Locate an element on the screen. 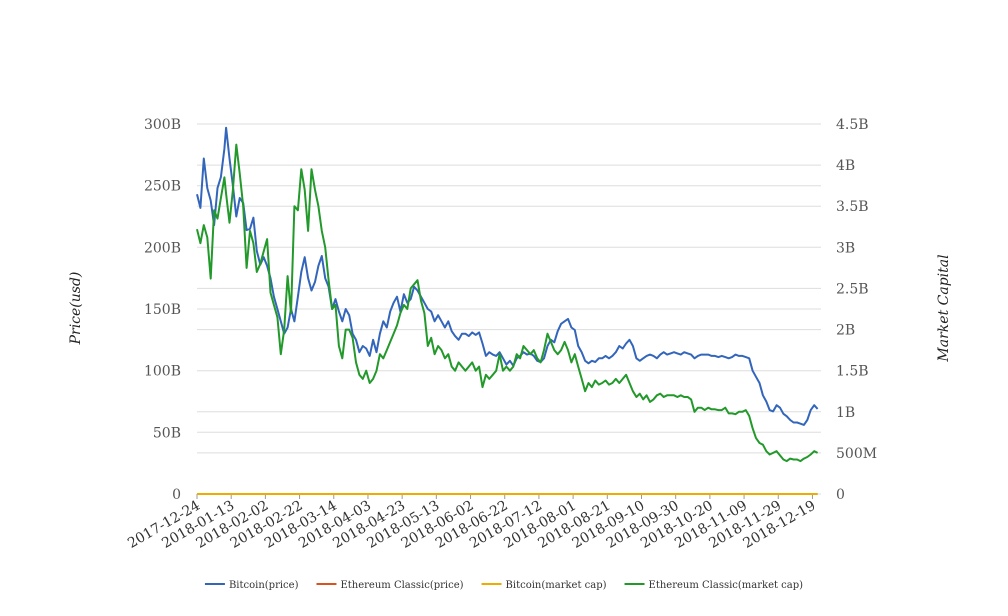  right-tick-label: 4.5B is located at coordinates (852, 125).